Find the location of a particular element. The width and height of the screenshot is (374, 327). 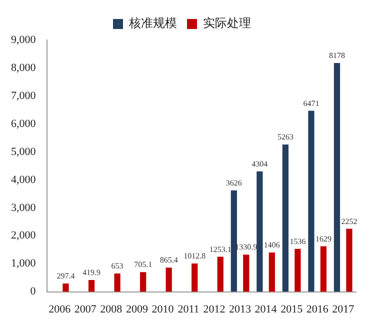

y-tick-label: 7,000 is located at coordinates (23, 96).